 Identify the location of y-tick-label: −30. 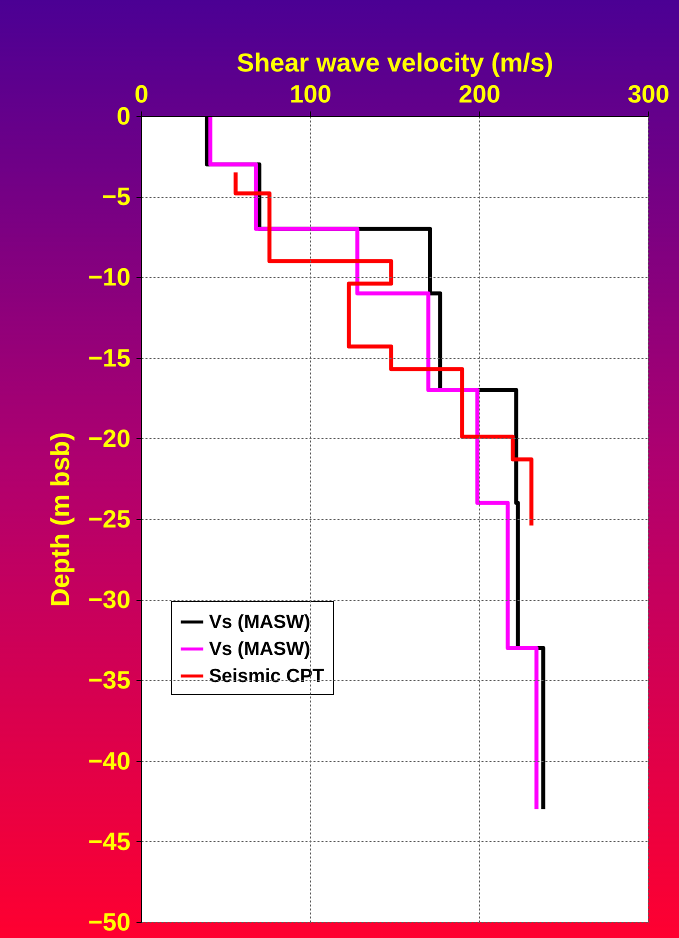
(109, 600).